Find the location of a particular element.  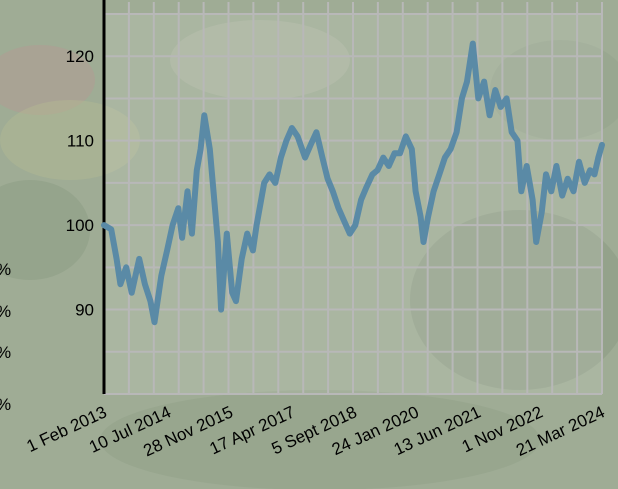

y-tick-labels: 90 100 110 120 is located at coordinates (80, 183).